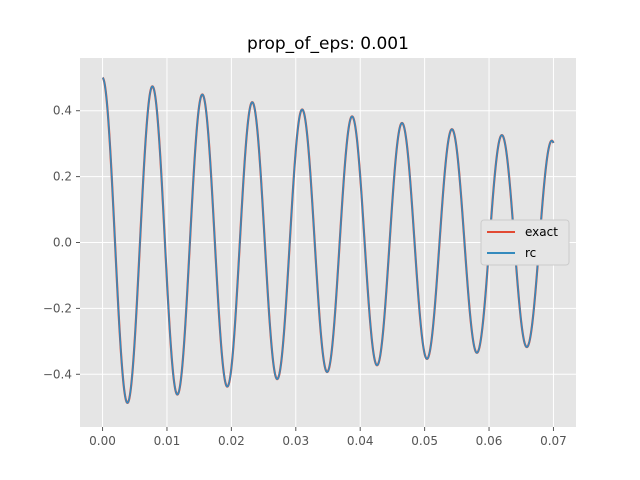 The height and width of the screenshot is (480, 640). I want to click on y-tick-label: −0.2, so click(57, 308).